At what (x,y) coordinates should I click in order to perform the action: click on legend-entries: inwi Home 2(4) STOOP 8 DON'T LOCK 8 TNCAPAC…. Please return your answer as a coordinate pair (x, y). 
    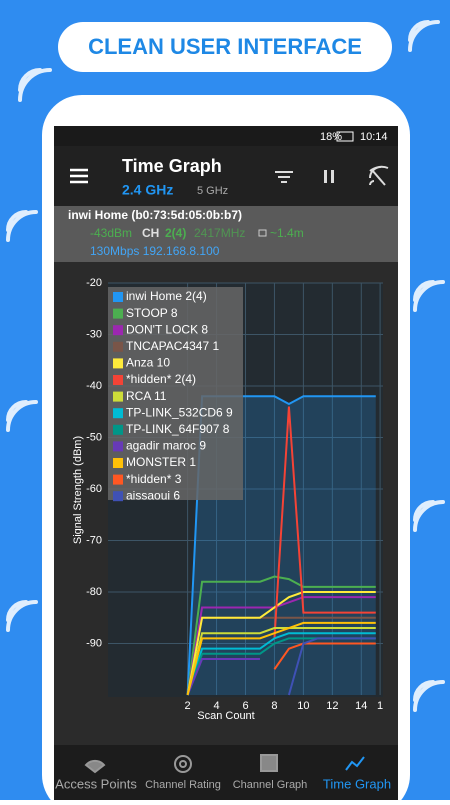
    Looking at the image, I should click on (173, 395).